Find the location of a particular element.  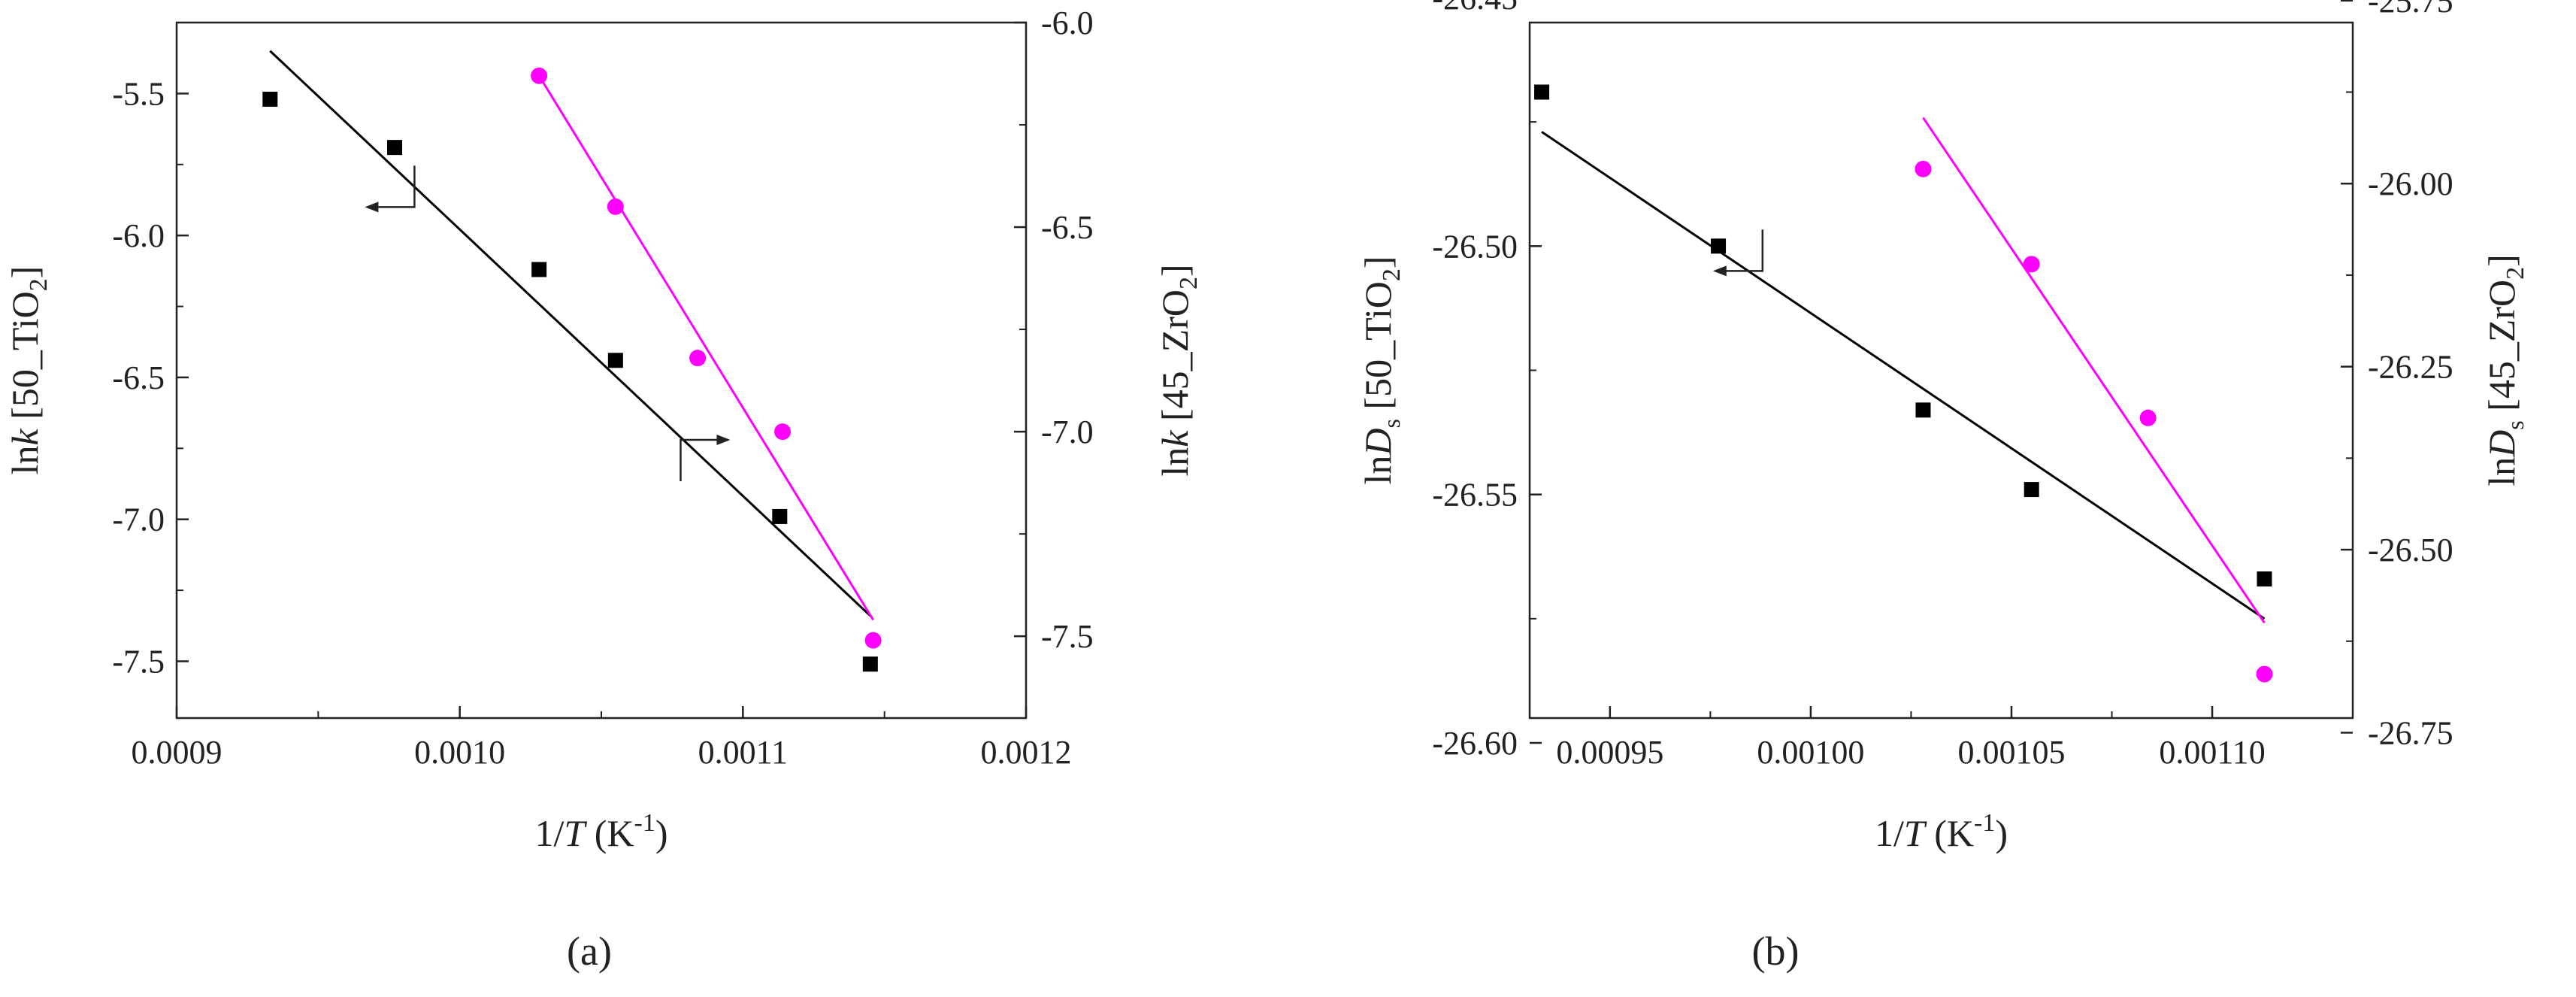

panel-label-a: (a) is located at coordinates (589, 951).